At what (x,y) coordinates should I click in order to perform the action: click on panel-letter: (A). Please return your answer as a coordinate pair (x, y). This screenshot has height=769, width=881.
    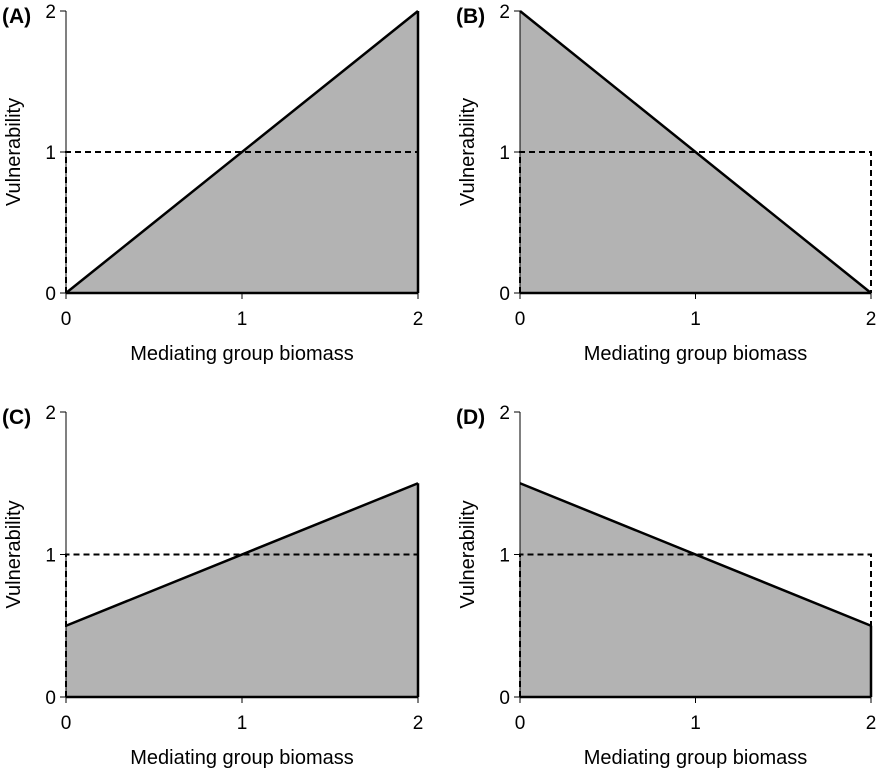
    Looking at the image, I should click on (16, 16).